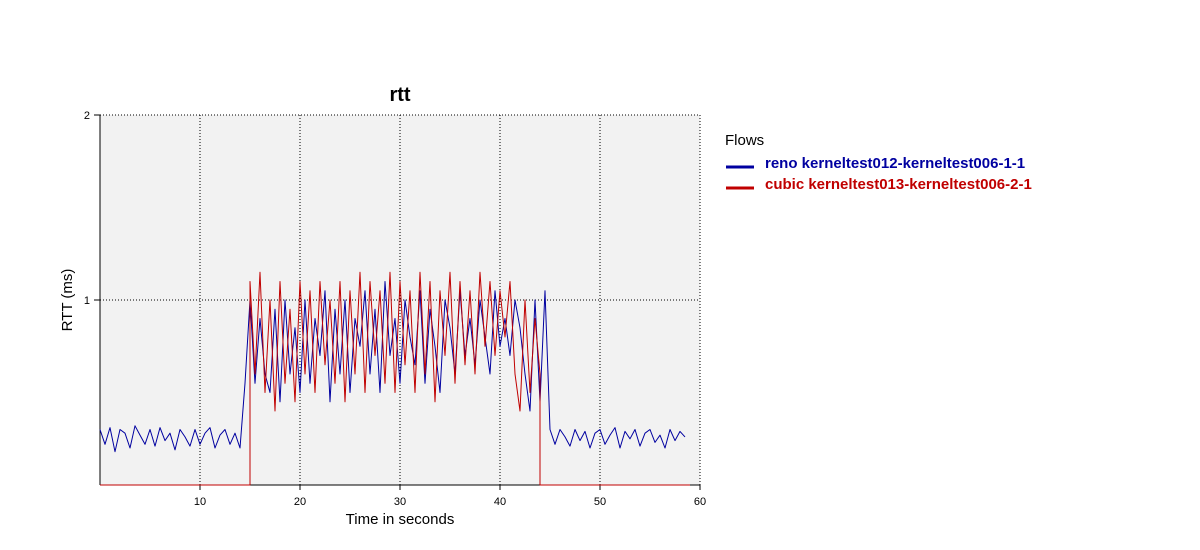 The height and width of the screenshot is (550, 1200). What do you see at coordinates (744, 140) in the screenshot?
I see `legend-title: Flows` at bounding box center [744, 140].